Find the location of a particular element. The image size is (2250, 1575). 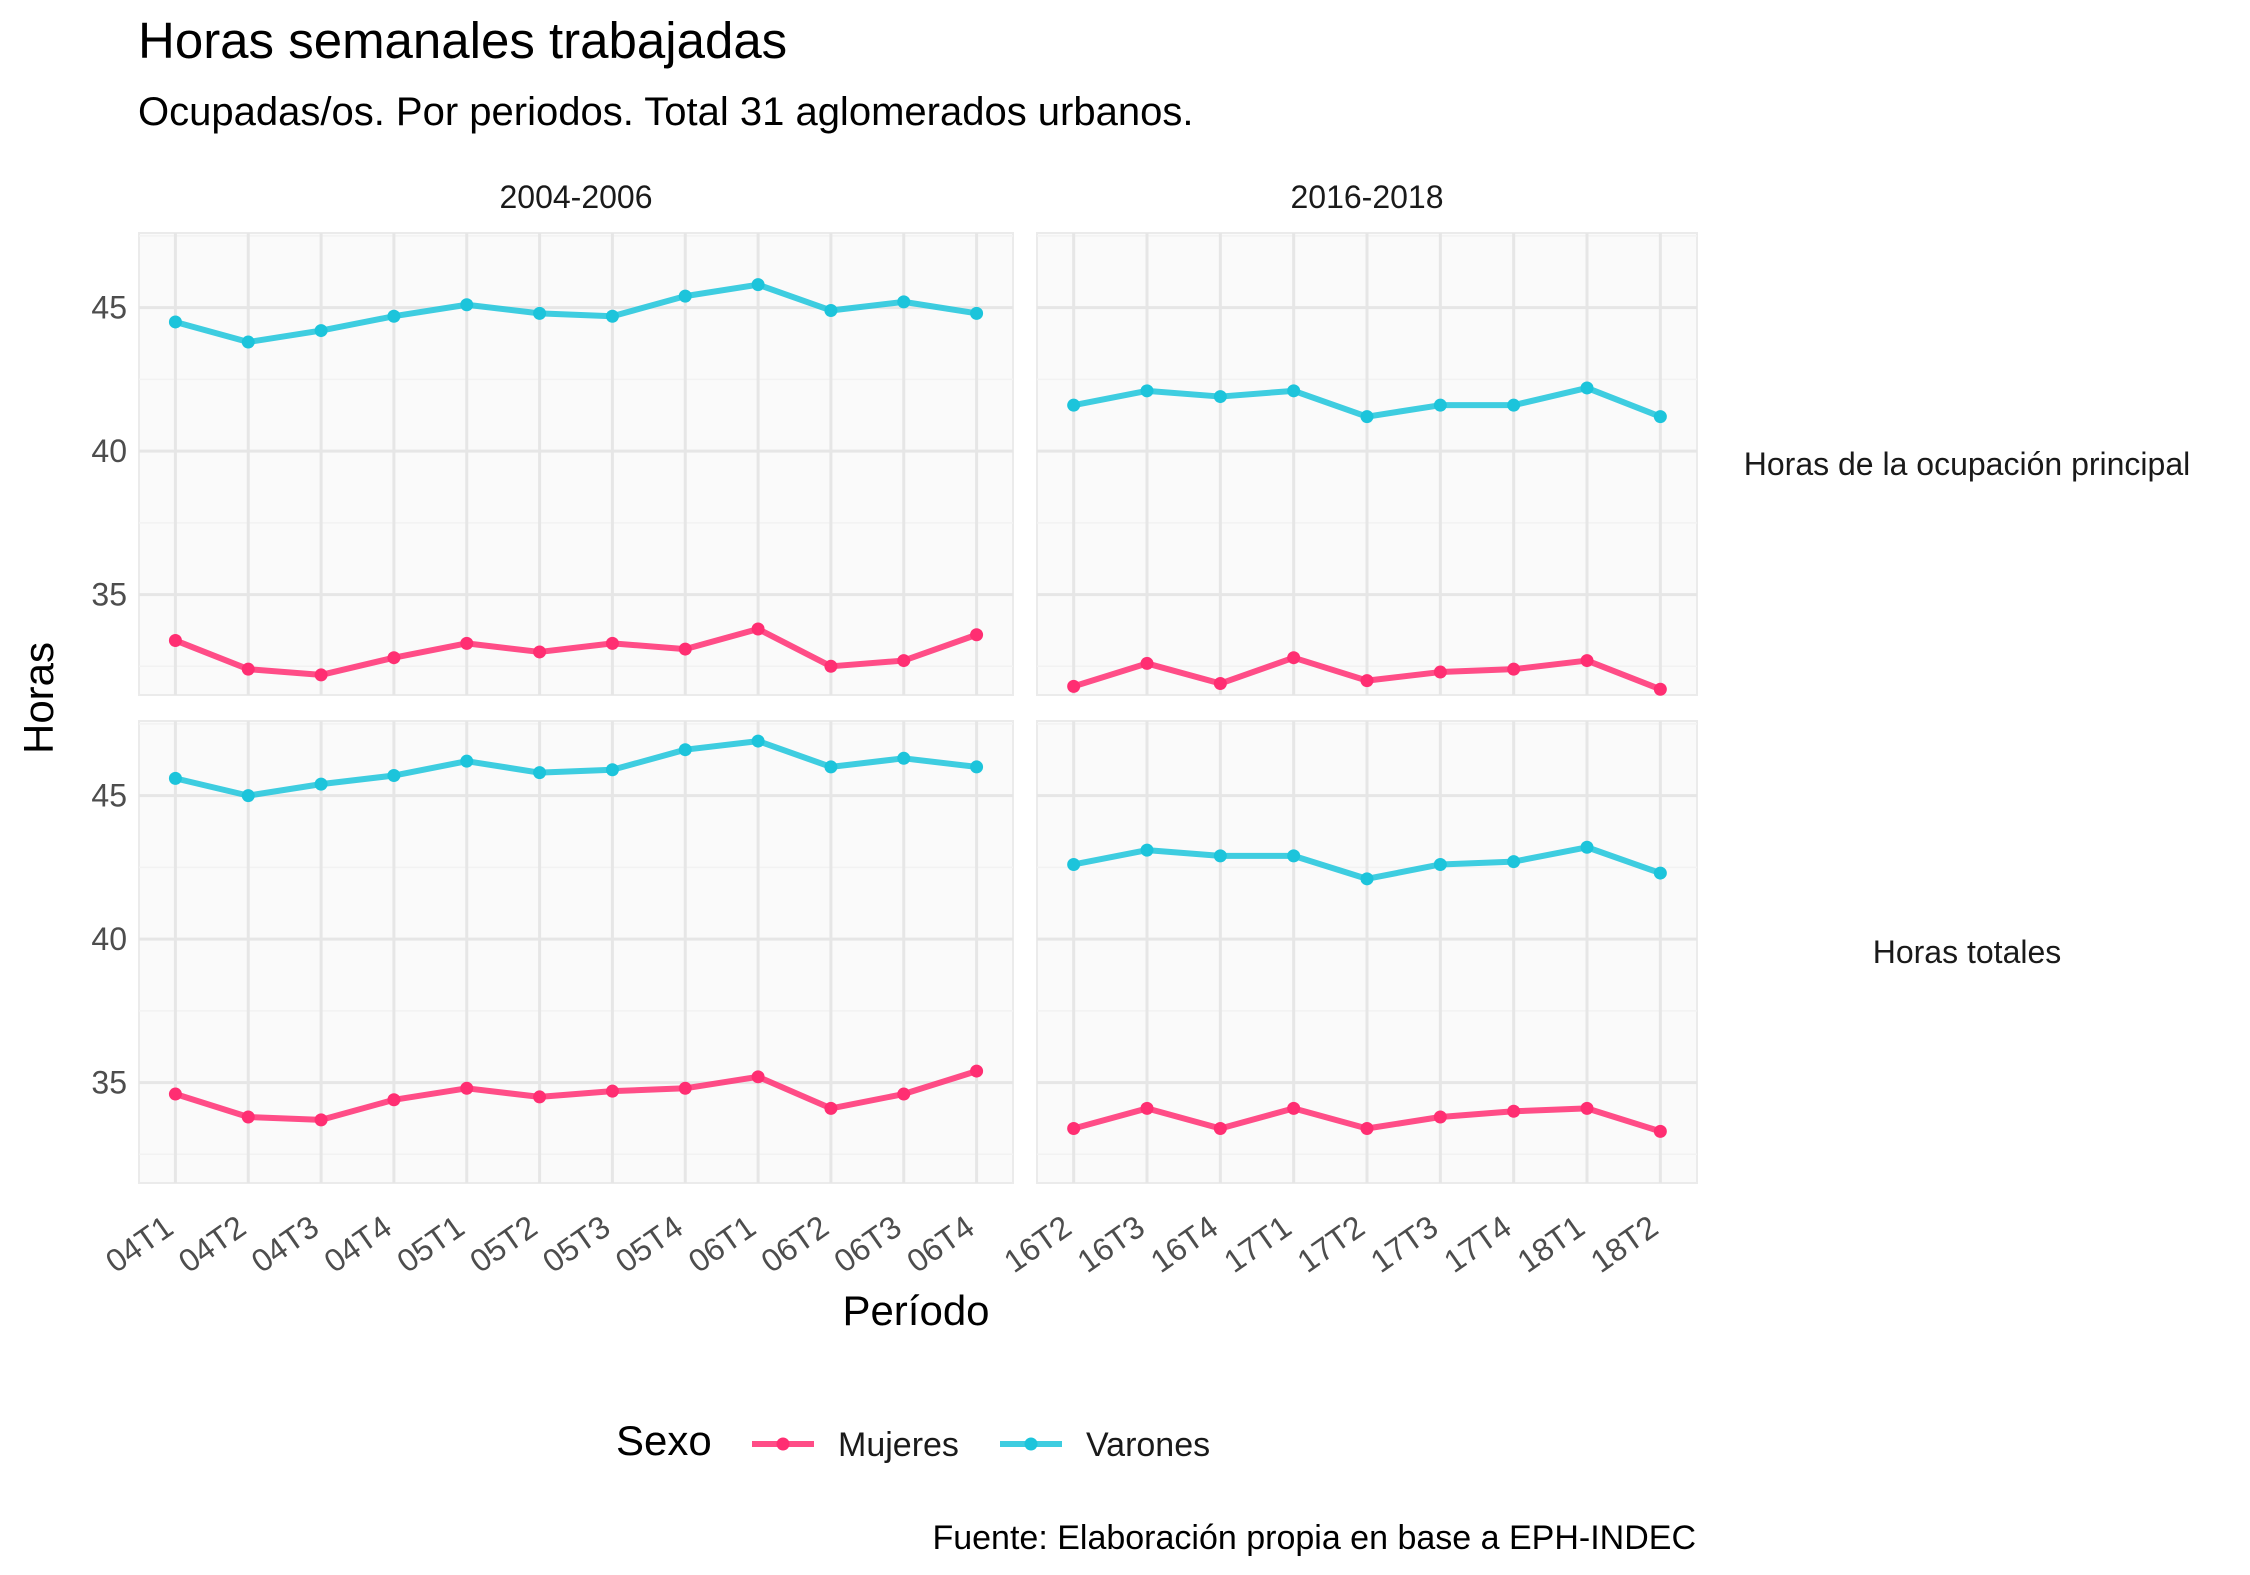

x-tick-label: 04T2 is located at coordinates (212, 1243).